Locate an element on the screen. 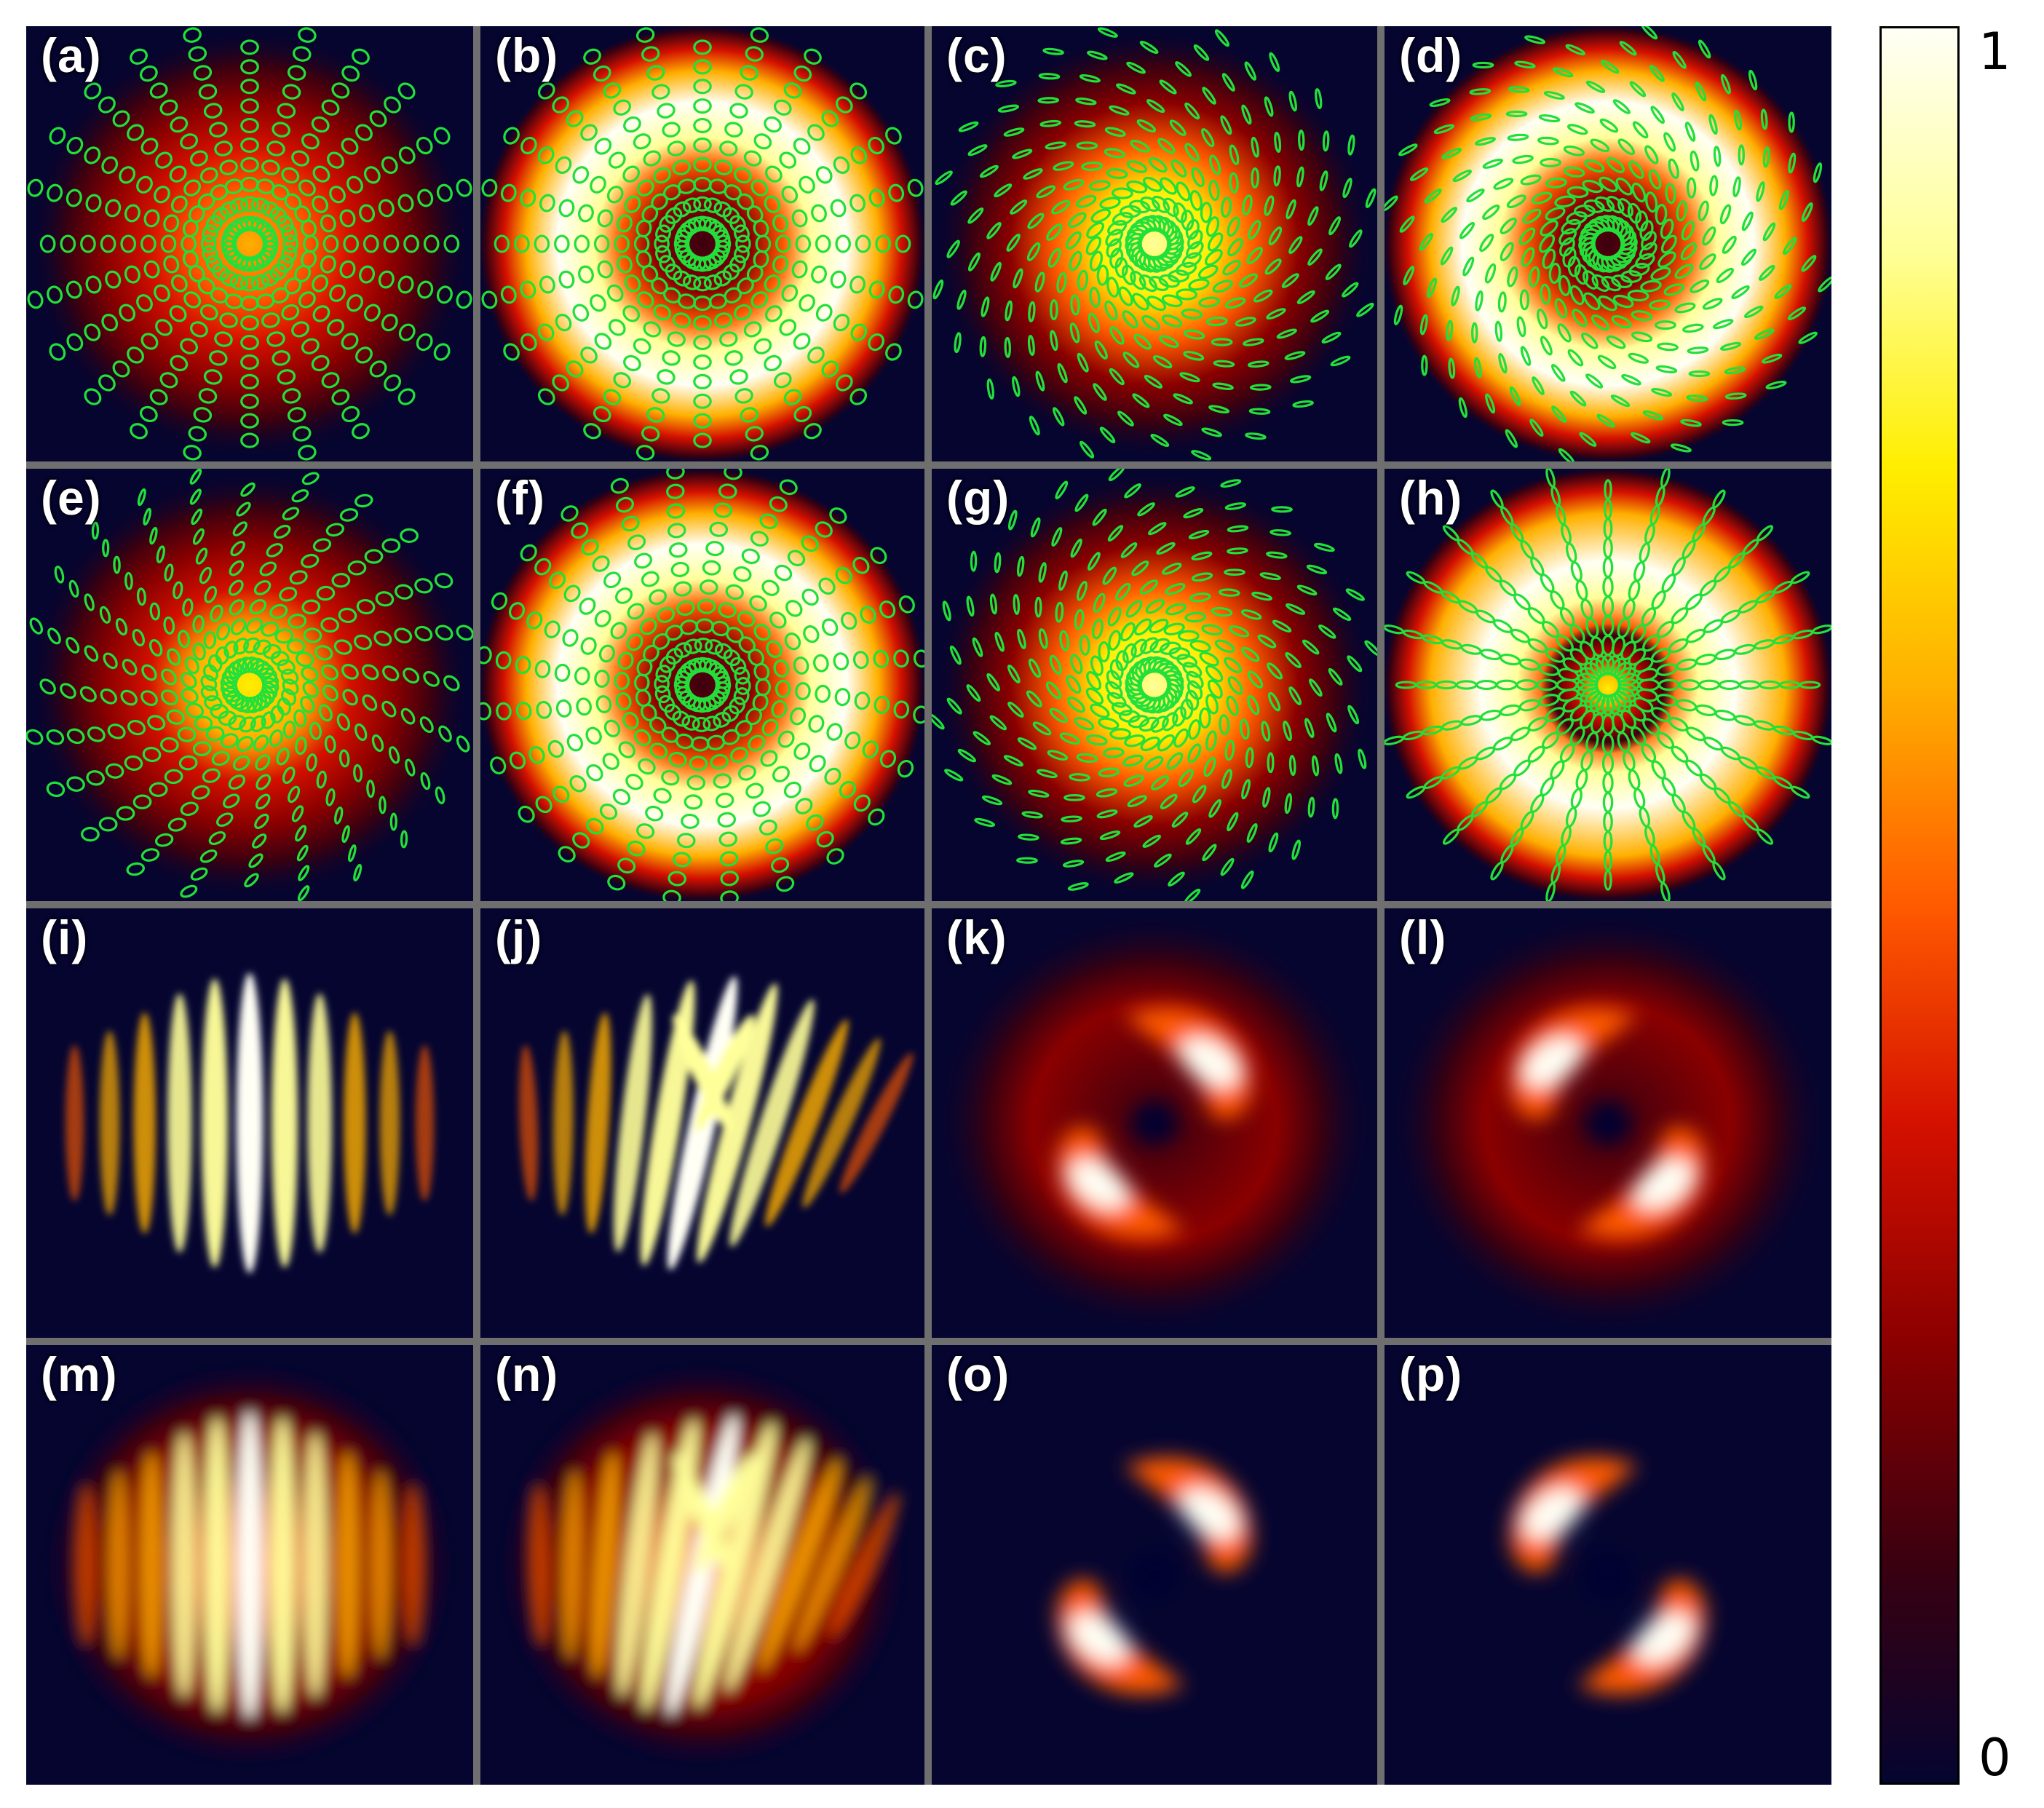 The image size is (2044, 1808). panel-label-f: (f) is located at coordinates (520, 498).